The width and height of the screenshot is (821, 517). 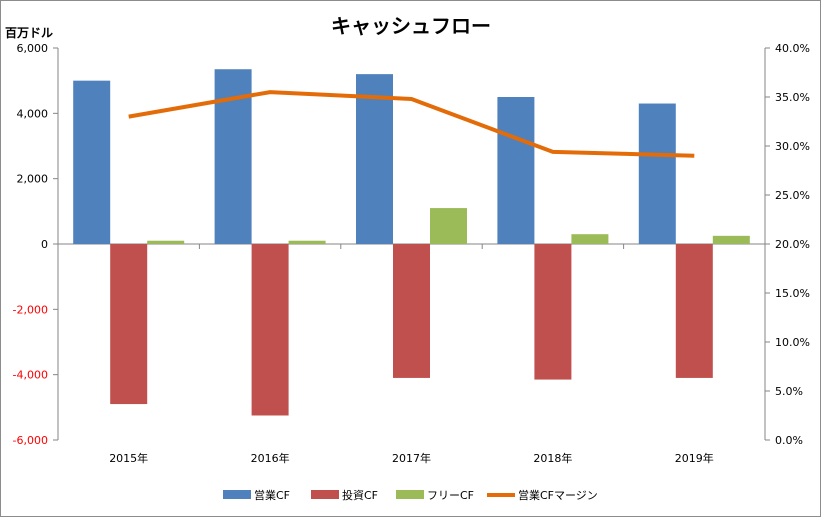 What do you see at coordinates (307, 242) in the screenshot?
I see `bar-フリーCF-2016年` at bounding box center [307, 242].